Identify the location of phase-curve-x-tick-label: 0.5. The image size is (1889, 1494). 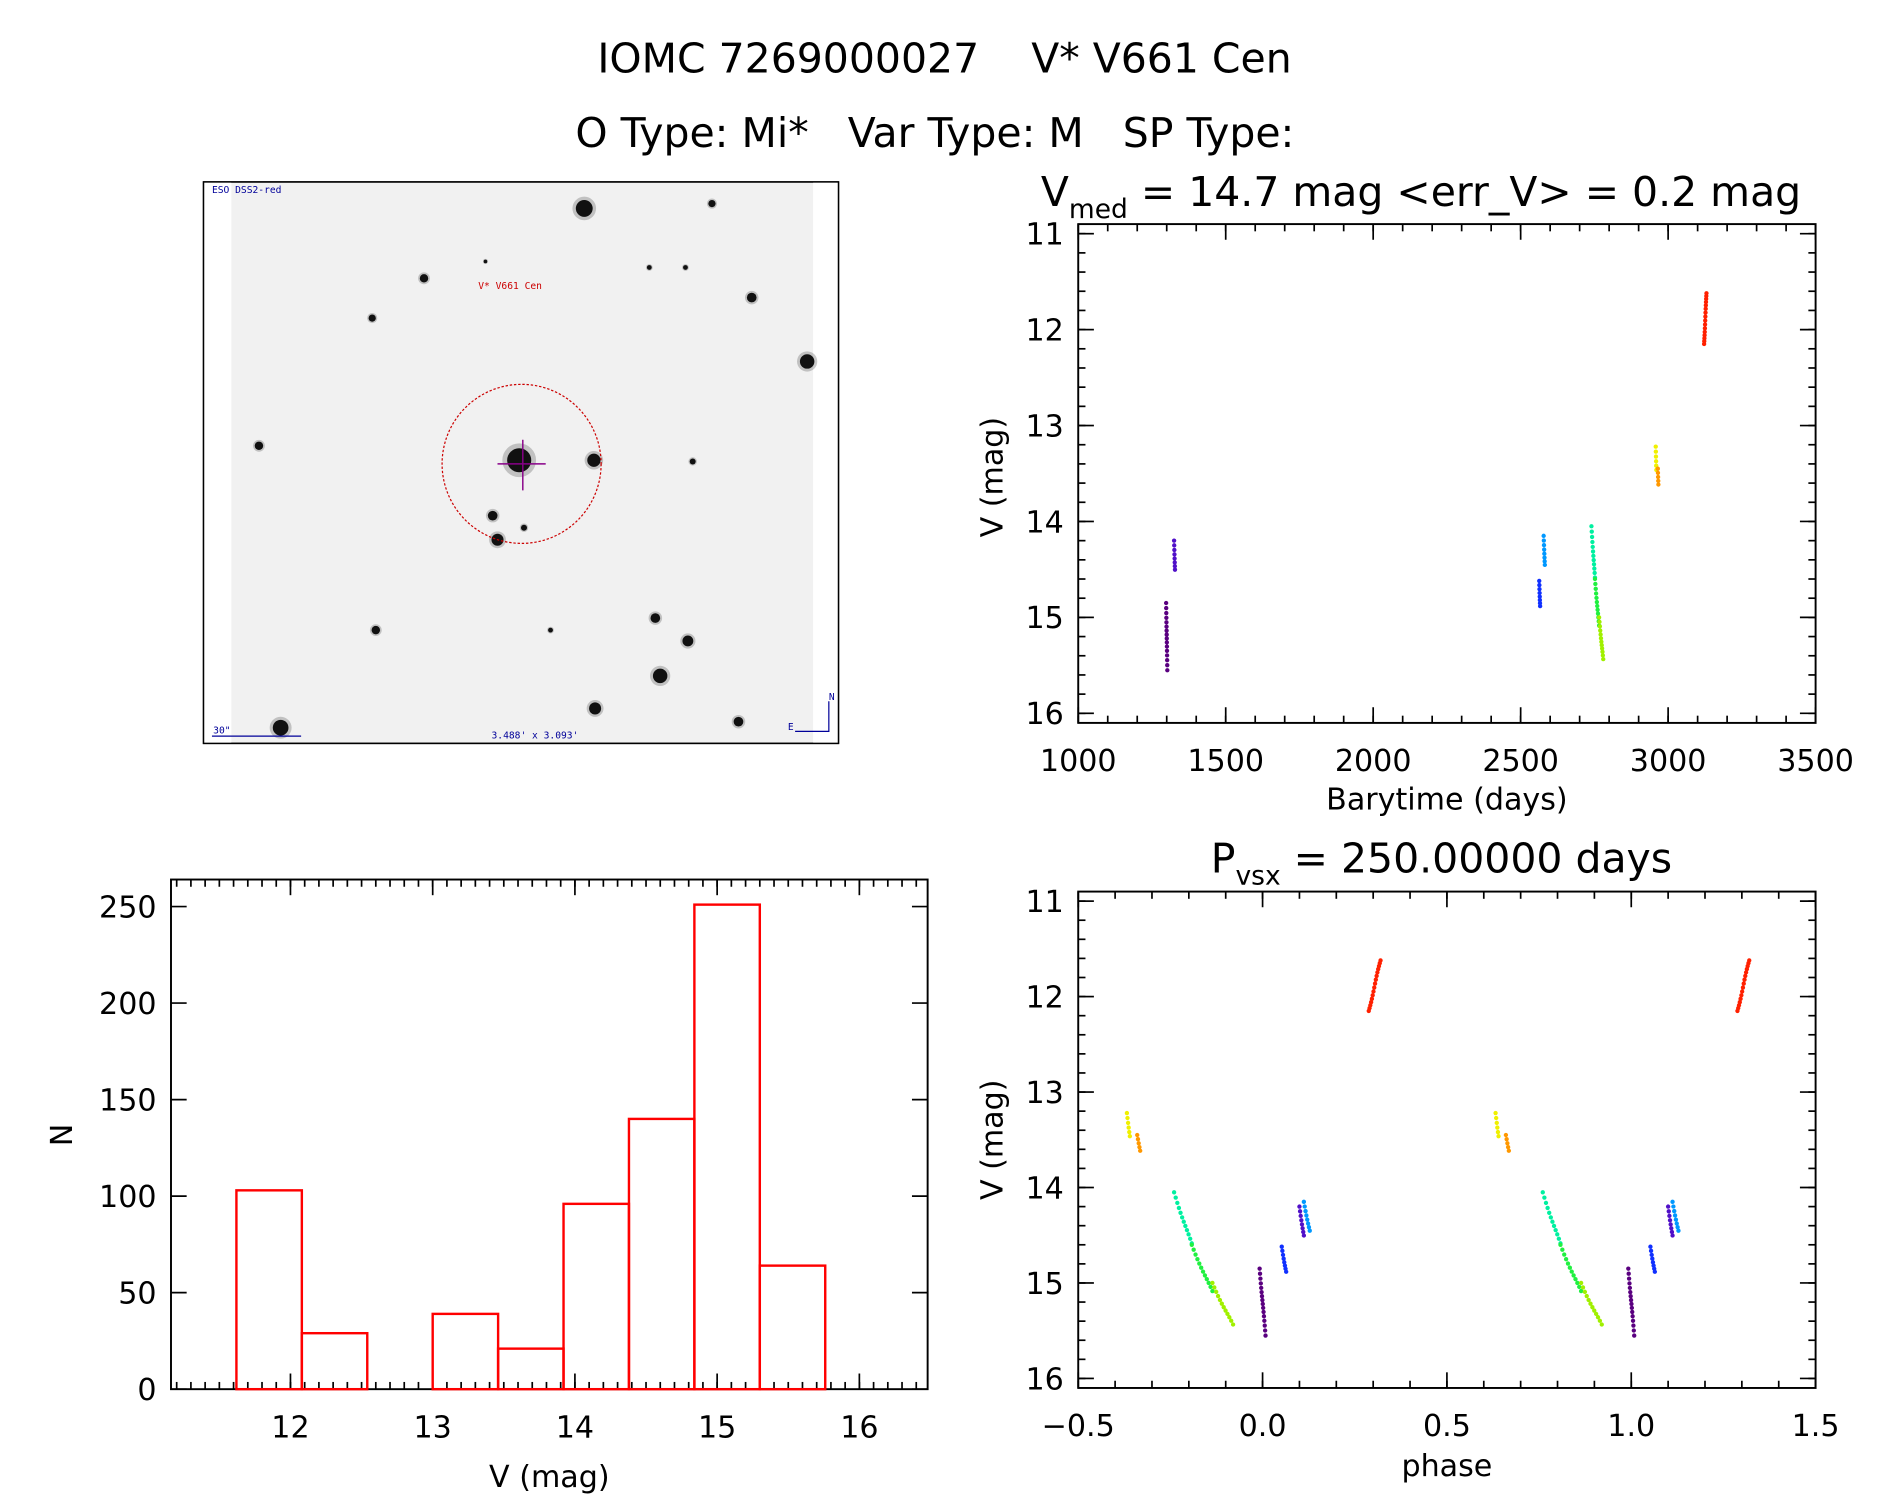
(1447, 1426).